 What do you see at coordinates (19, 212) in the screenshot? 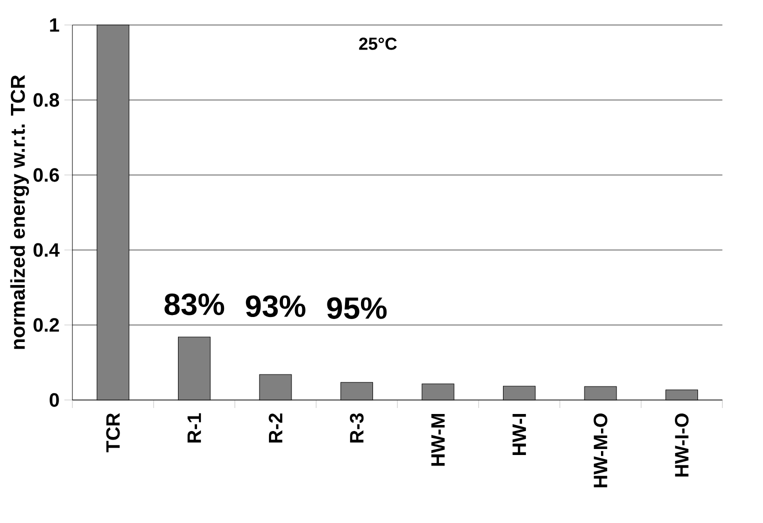
I see `y-axis-title: normalized energy w.r.t. TCR` at bounding box center [19, 212].